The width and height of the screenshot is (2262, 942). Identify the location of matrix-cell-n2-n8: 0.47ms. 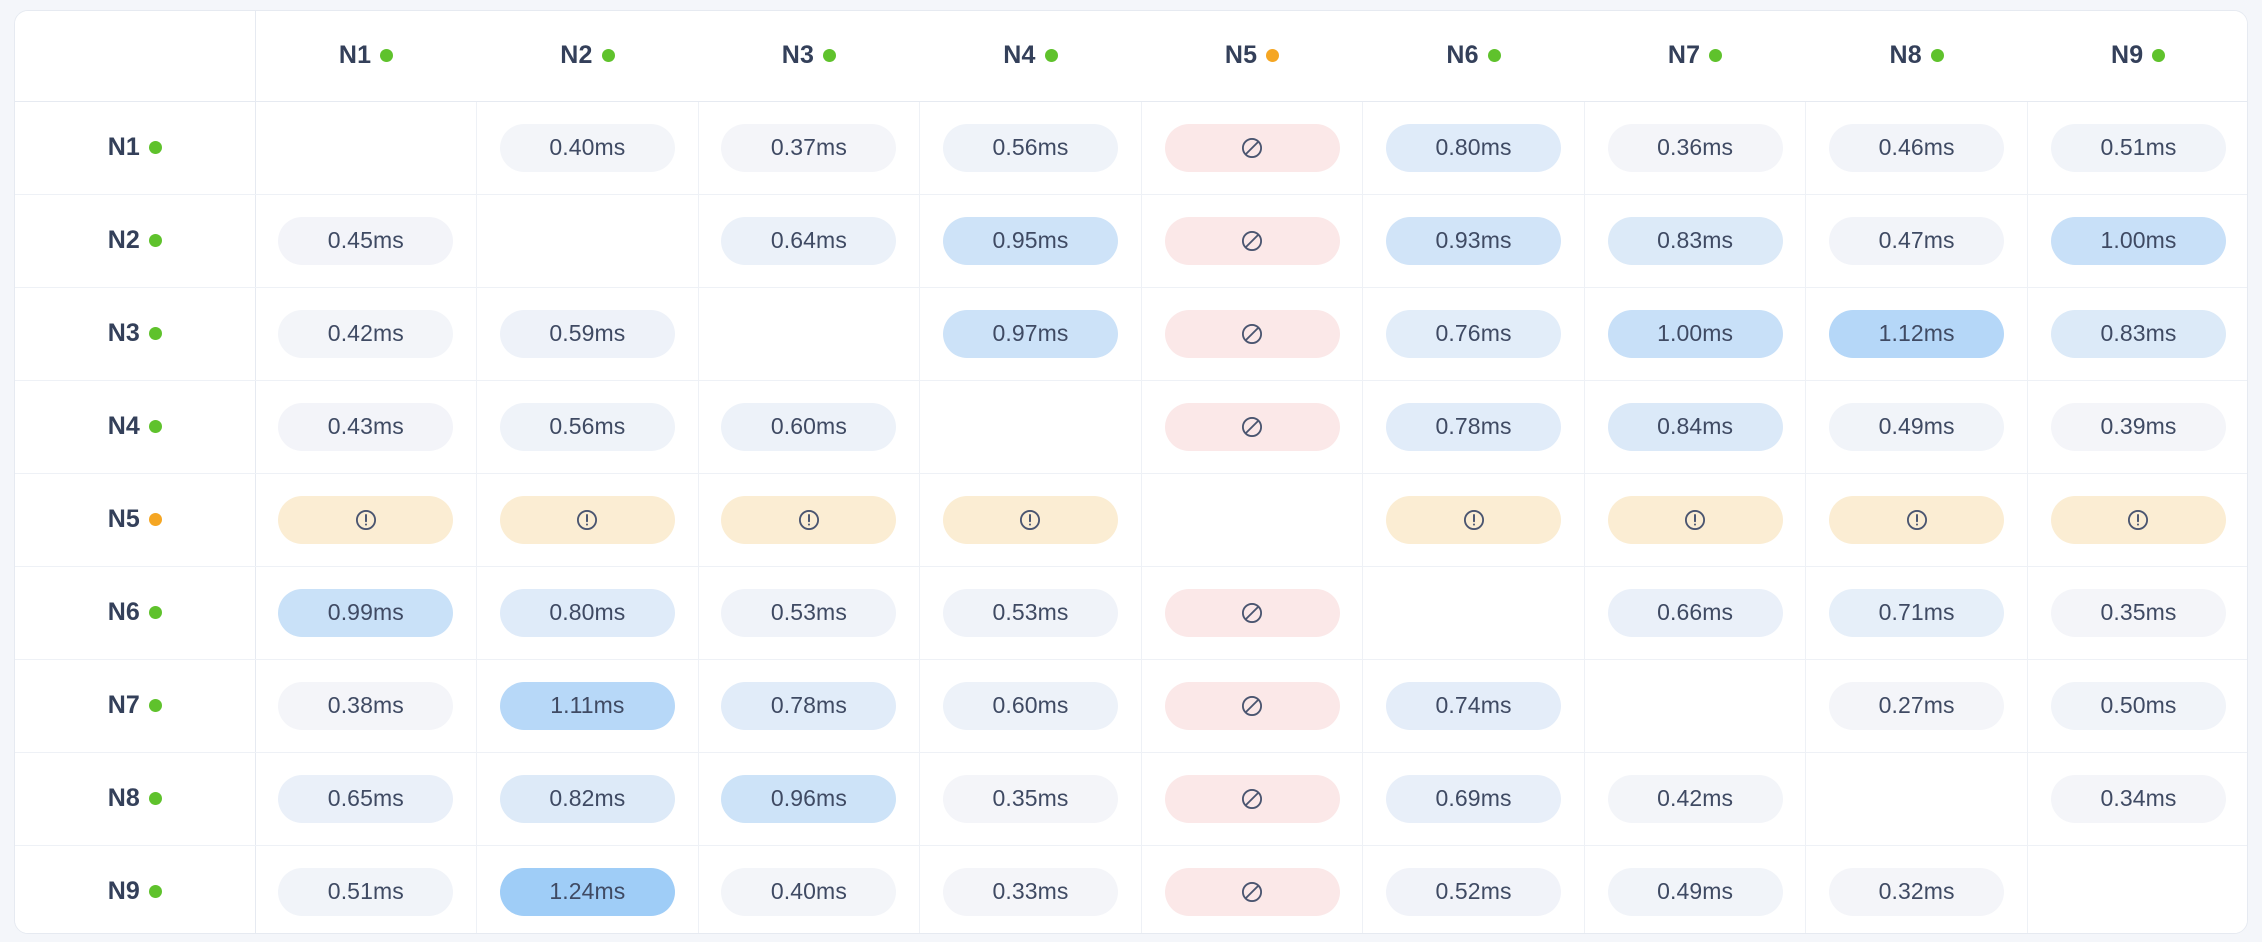
(1916, 241).